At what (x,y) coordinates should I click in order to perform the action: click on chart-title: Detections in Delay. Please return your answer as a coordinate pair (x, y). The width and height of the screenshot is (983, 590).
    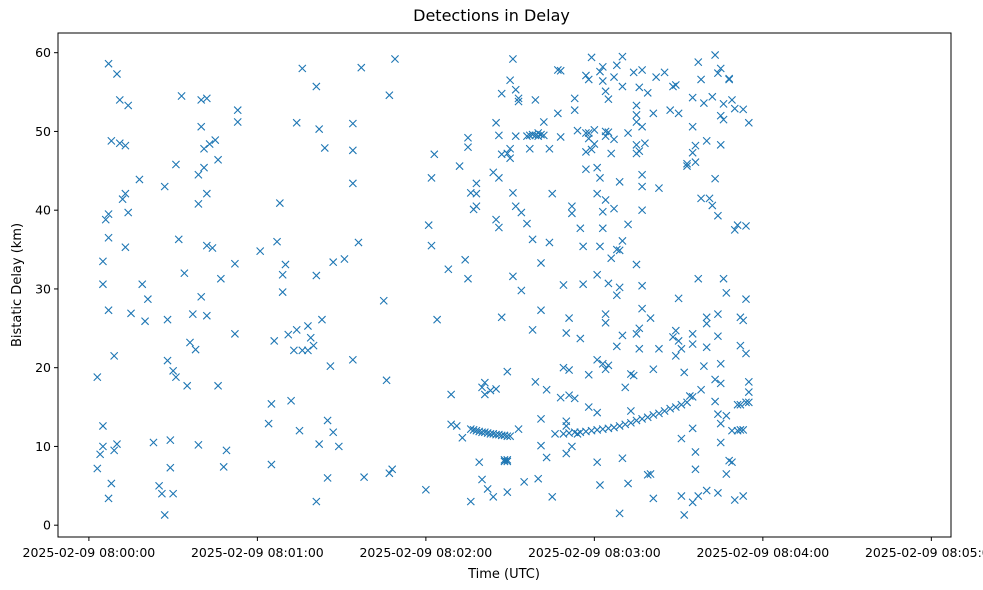
    Looking at the image, I should click on (491, 15).